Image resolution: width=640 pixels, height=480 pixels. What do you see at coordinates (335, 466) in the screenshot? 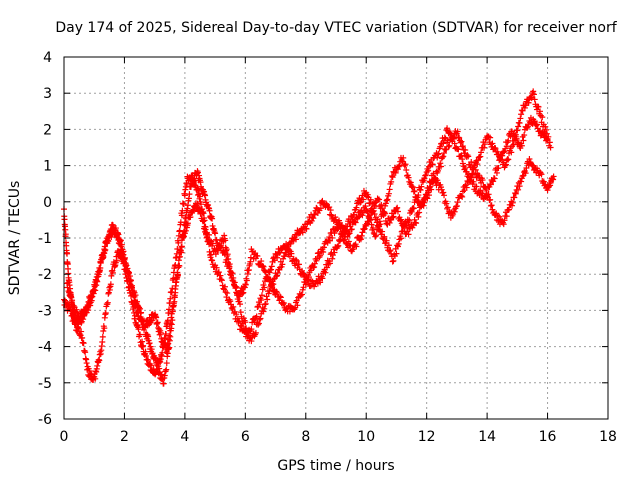
I see `x-axis-title: GPS time / hours` at bounding box center [335, 466].